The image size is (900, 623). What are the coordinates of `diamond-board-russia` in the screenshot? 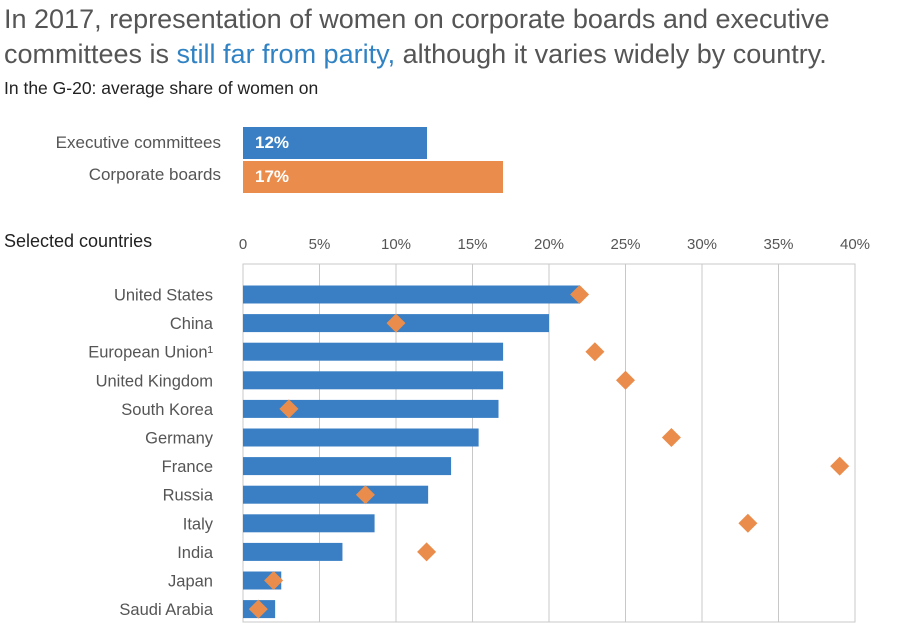 It's located at (365, 495).